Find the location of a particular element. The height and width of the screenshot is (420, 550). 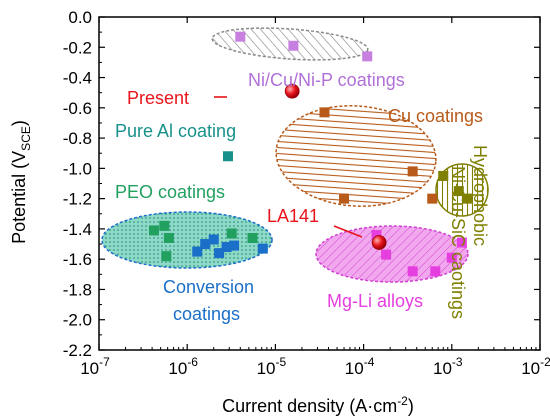

label-conversion: Conversion is located at coordinates (208, 287).